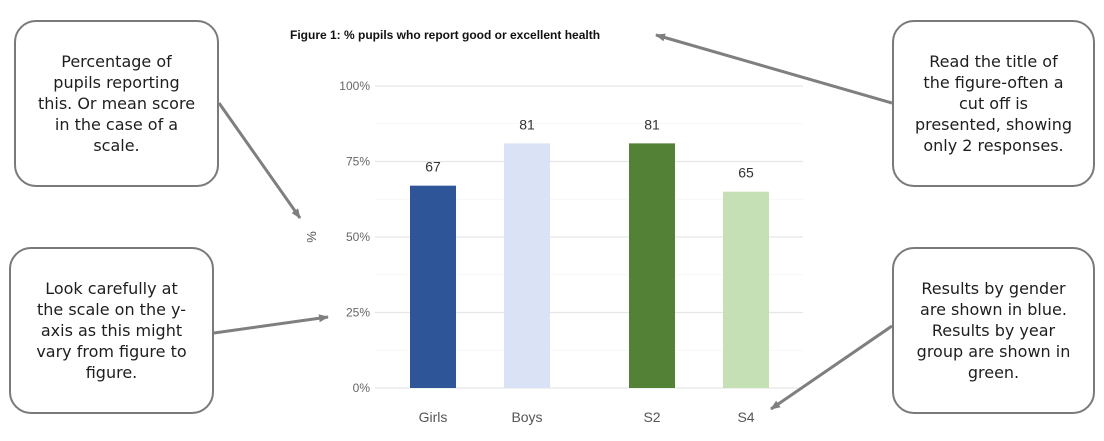 The width and height of the screenshot is (1104, 441). I want to click on callout-line: Read the title of, so click(993, 61).